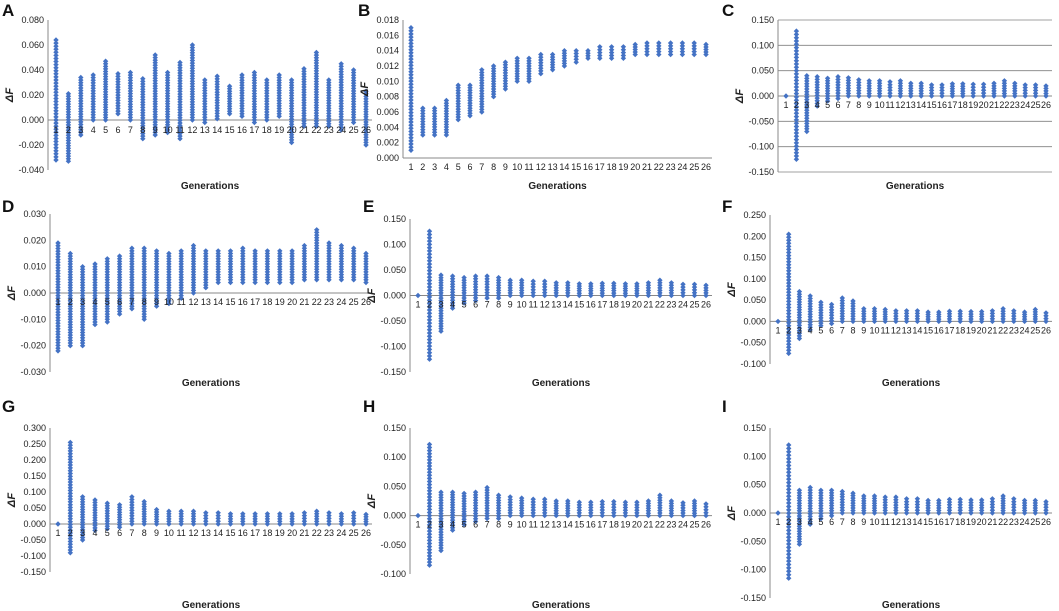 This screenshot has height=611, width=1059. Describe the element at coordinates (853, 330) in the screenshot. I see `x-tick-label: 8` at that location.